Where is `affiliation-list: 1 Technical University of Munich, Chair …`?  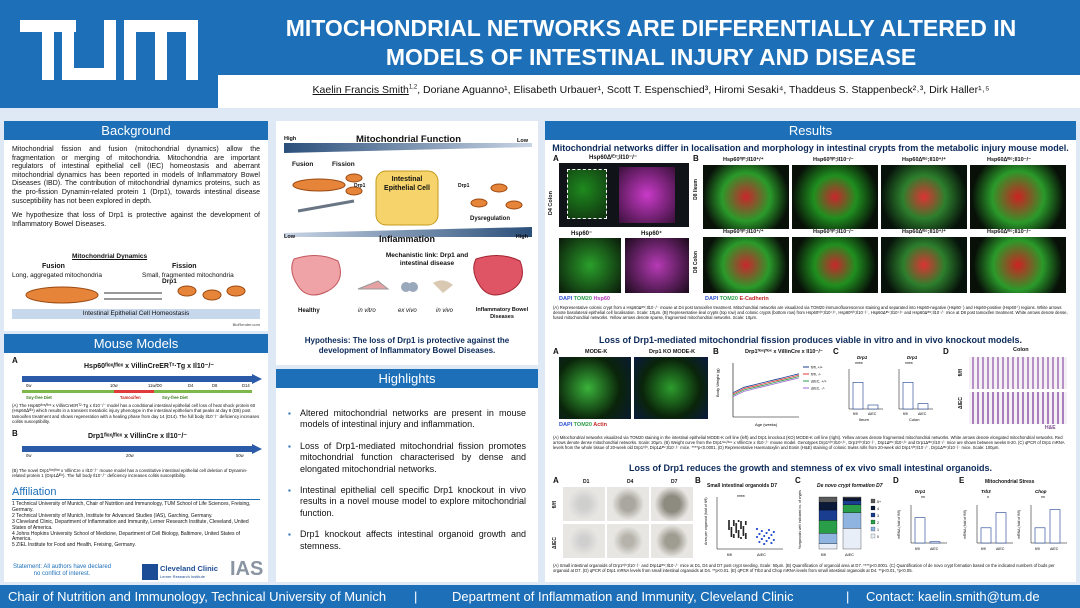
affiliation-list: 1 Technical University of Munich, Chair … is located at coordinates (136, 525).